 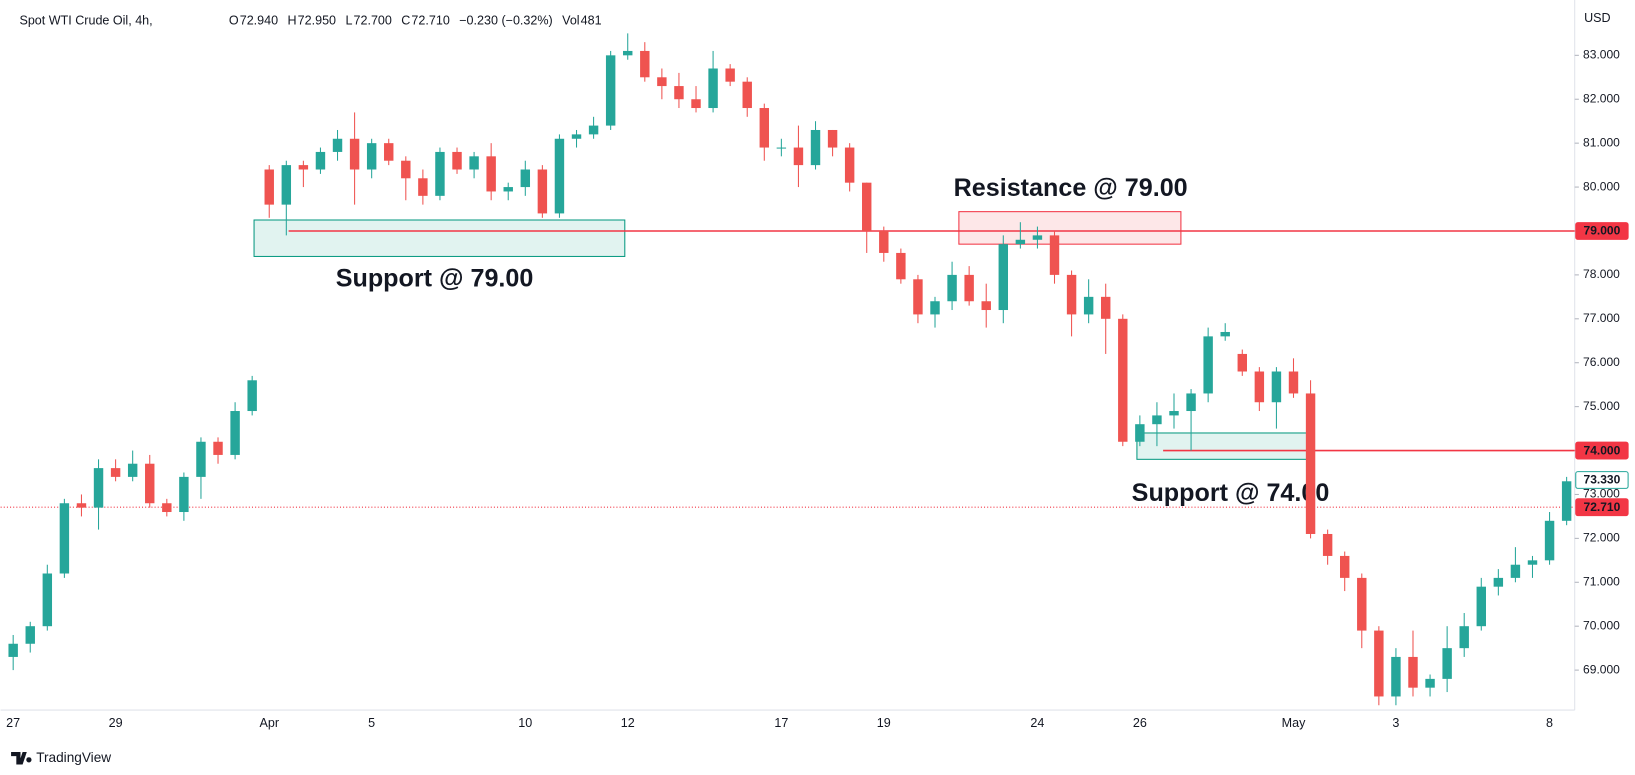 What do you see at coordinates (1037, 723) in the screenshot?
I see `x-tick-label: 24` at bounding box center [1037, 723].